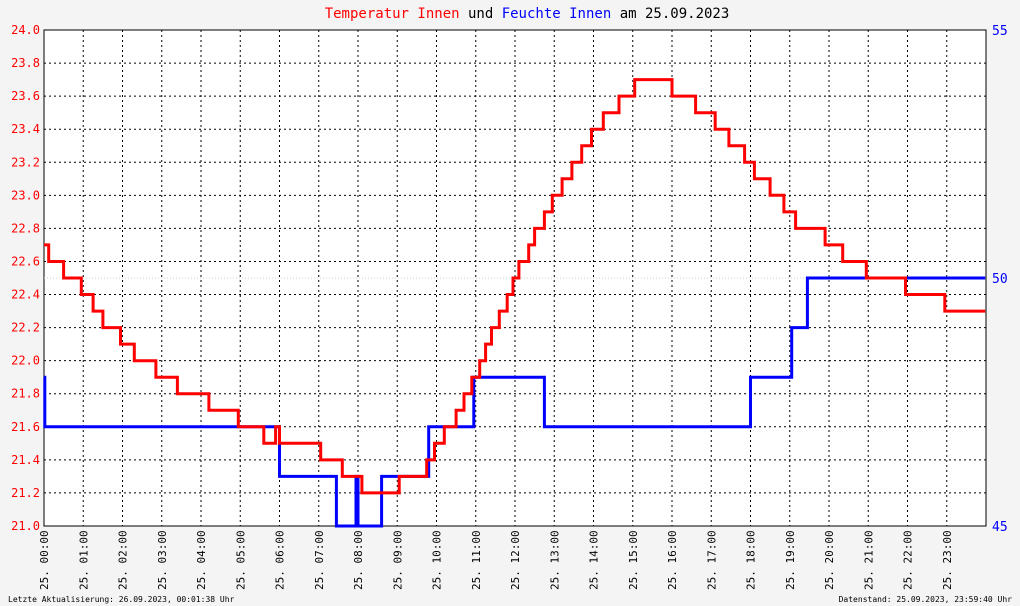 The height and width of the screenshot is (606, 1020). What do you see at coordinates (829, 560) in the screenshot?
I see `x-tick-label: 25. 20:00` at bounding box center [829, 560].